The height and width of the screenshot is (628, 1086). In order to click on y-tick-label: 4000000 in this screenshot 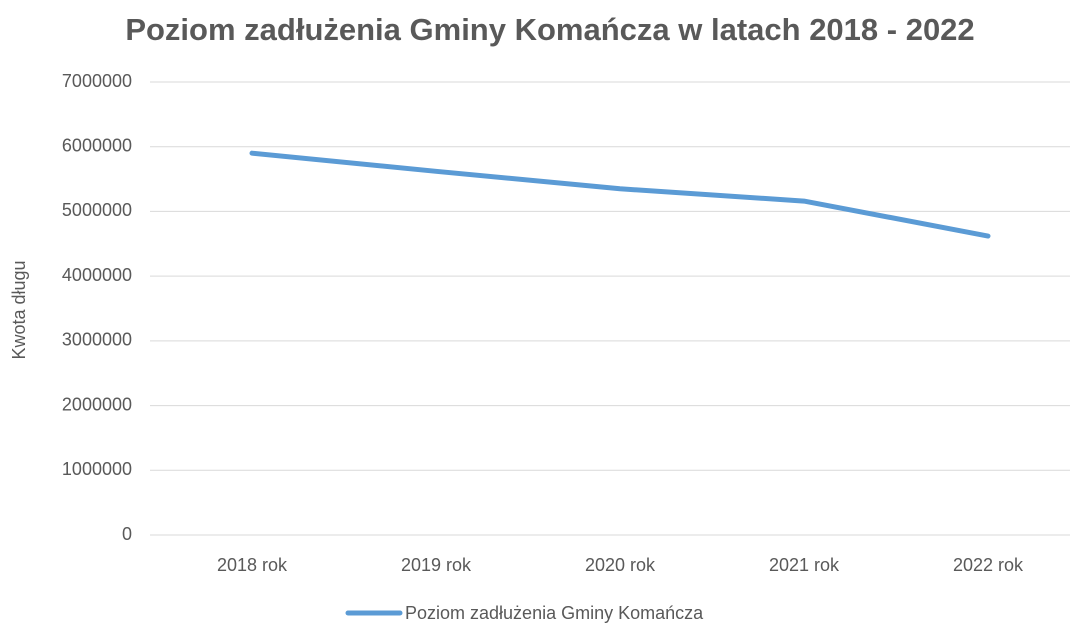, I will do `click(97, 275)`.